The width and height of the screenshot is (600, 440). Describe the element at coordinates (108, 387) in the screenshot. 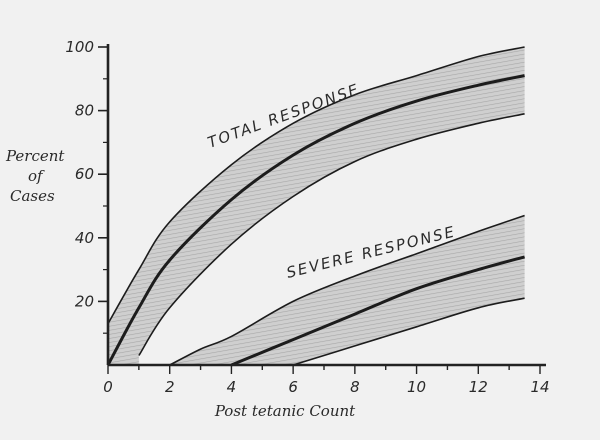

I see `x-tick-label-0: 0` at that location.